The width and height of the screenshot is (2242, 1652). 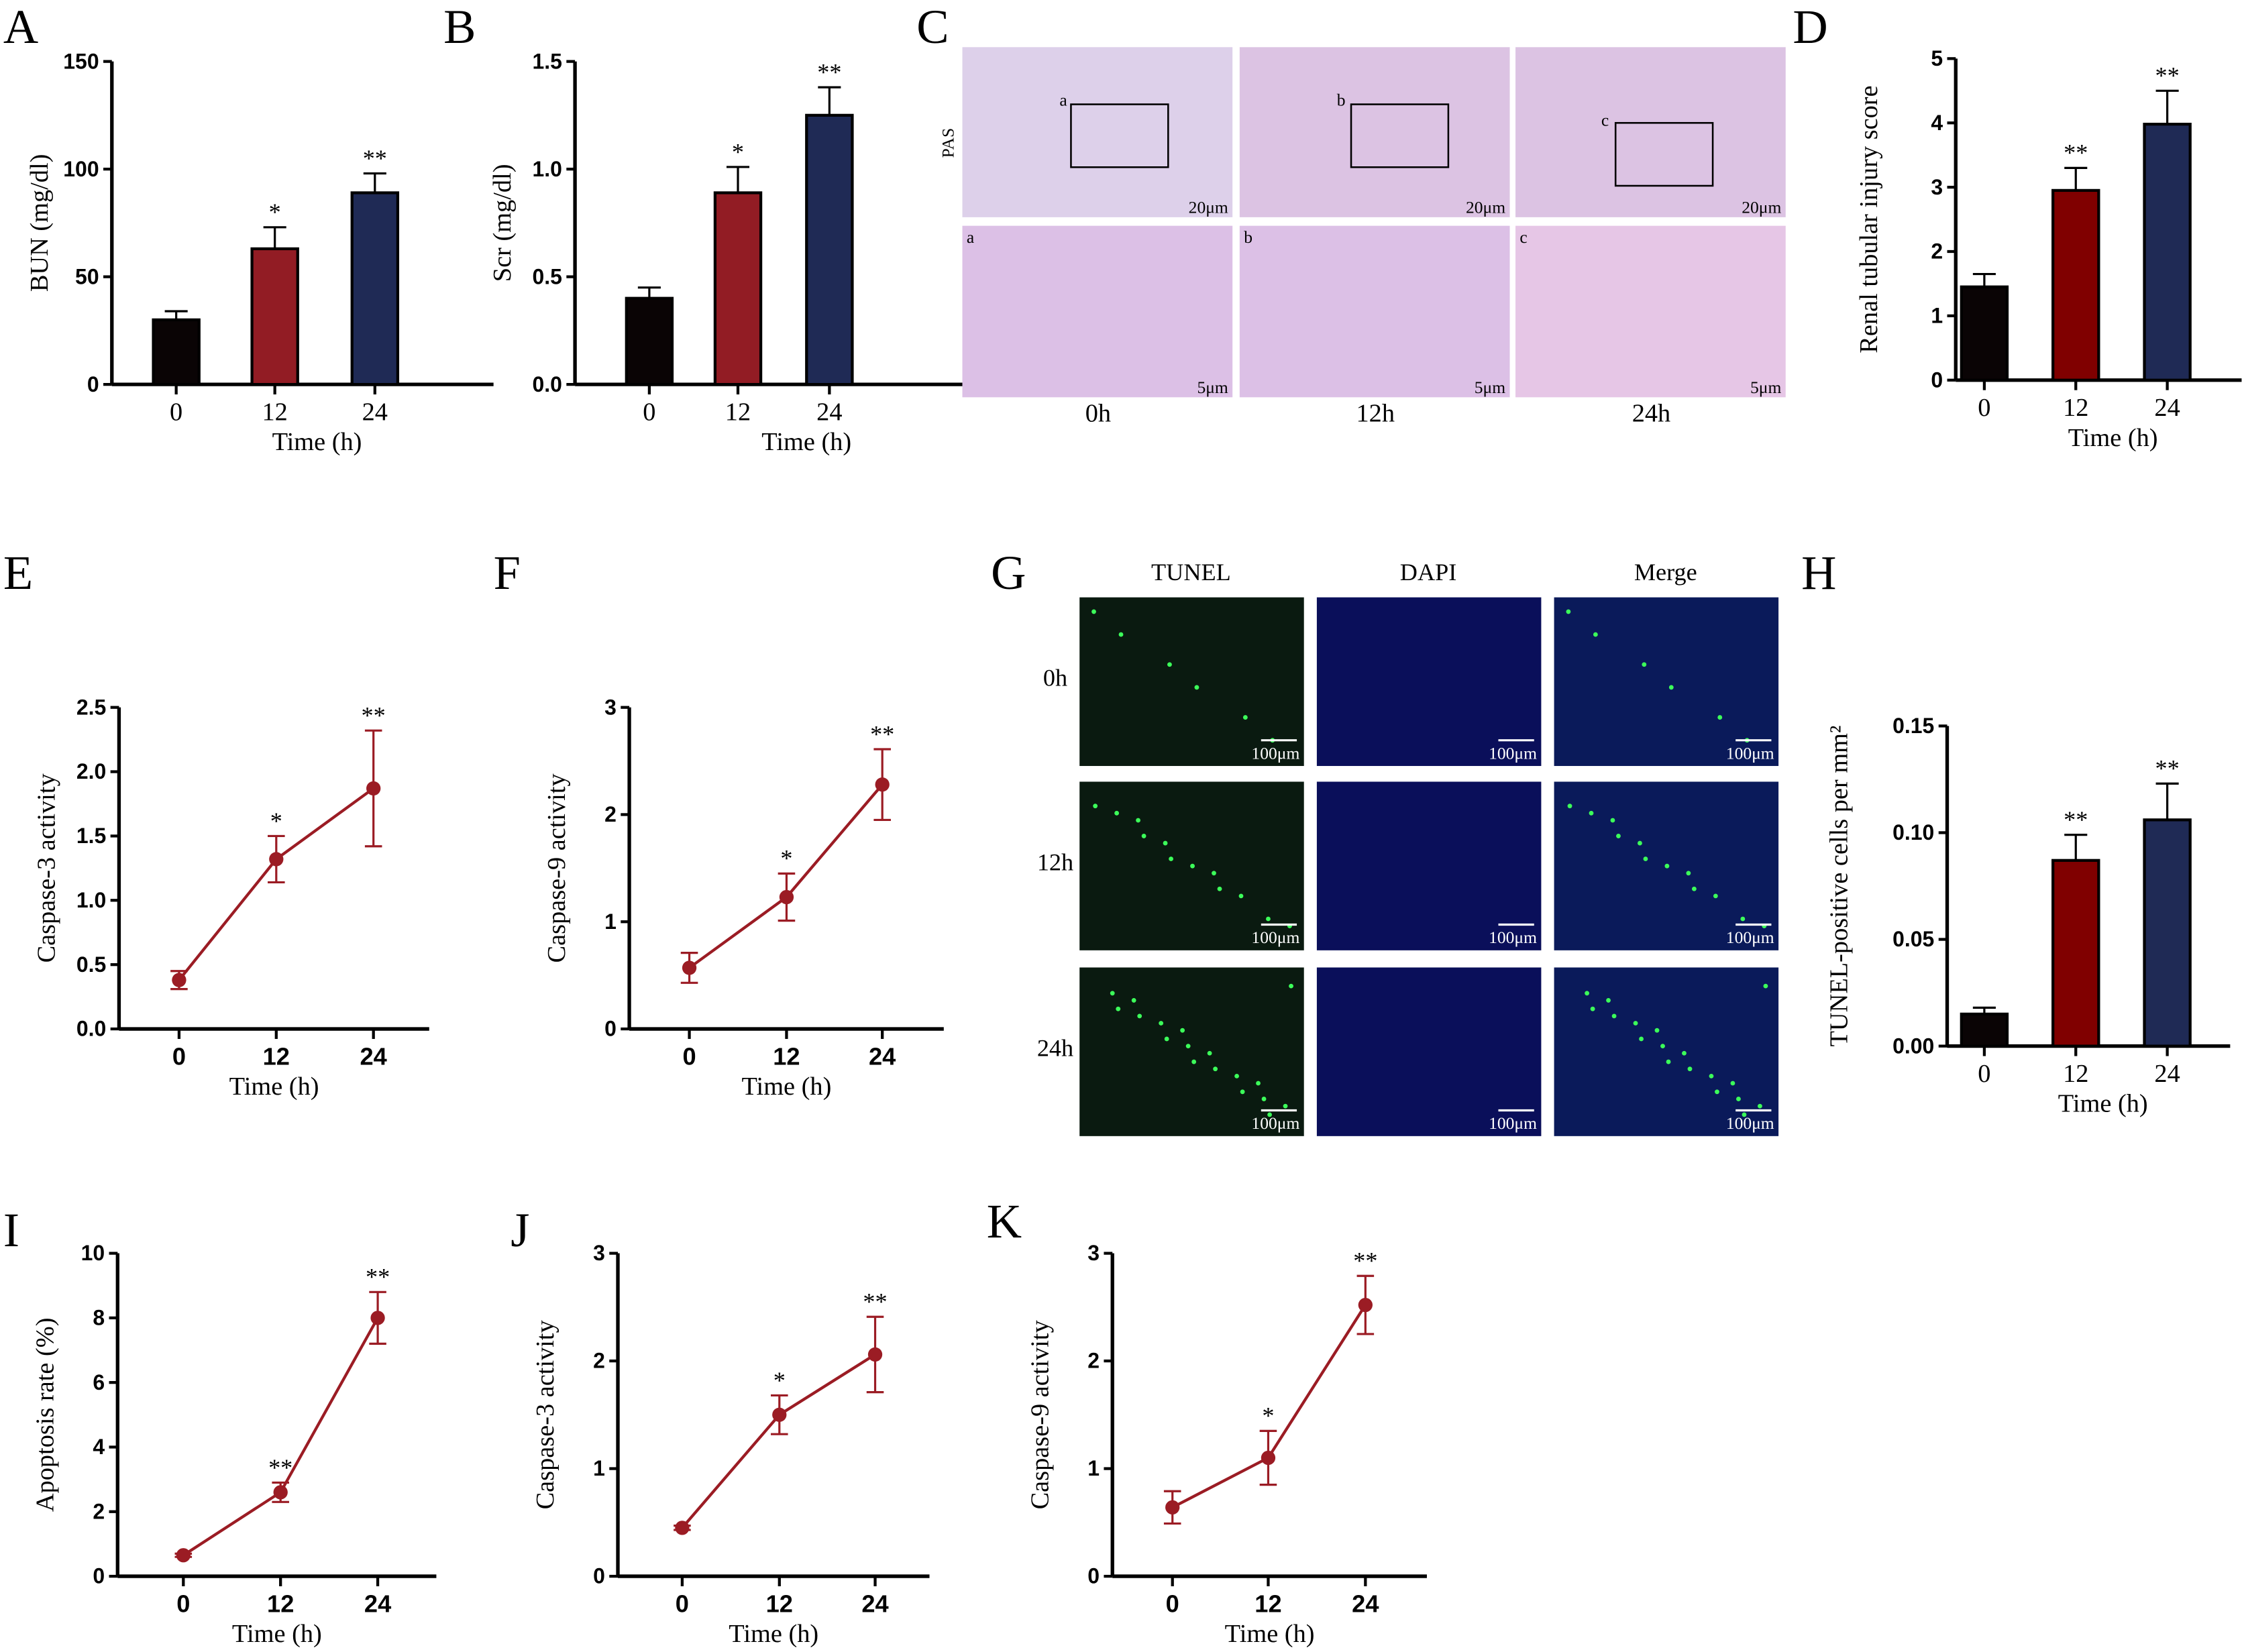 What do you see at coordinates (1839, 886) in the screenshot?
I see `y-axis-label: TUNEL-positive cells per mm²` at bounding box center [1839, 886].